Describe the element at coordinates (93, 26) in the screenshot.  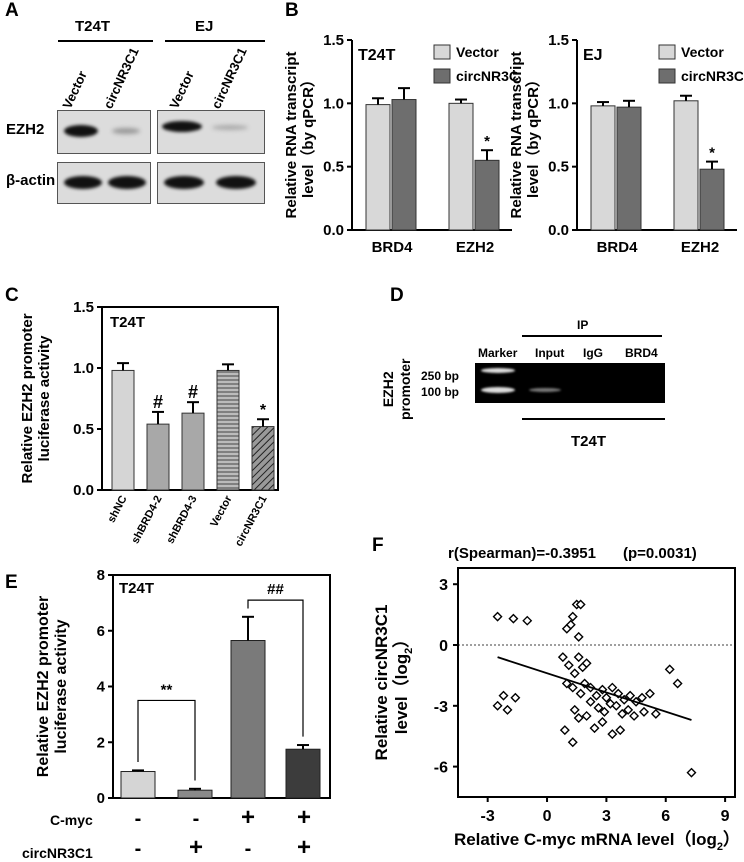
I see `group-label-t24t: T24T` at that location.